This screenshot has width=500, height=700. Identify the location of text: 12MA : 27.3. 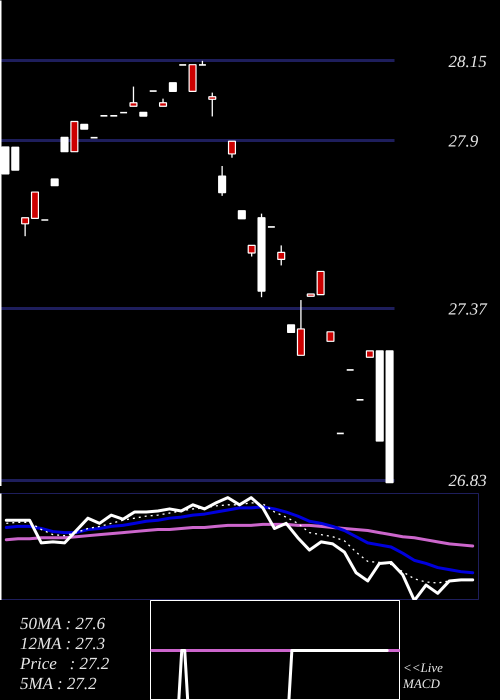
(63, 644).